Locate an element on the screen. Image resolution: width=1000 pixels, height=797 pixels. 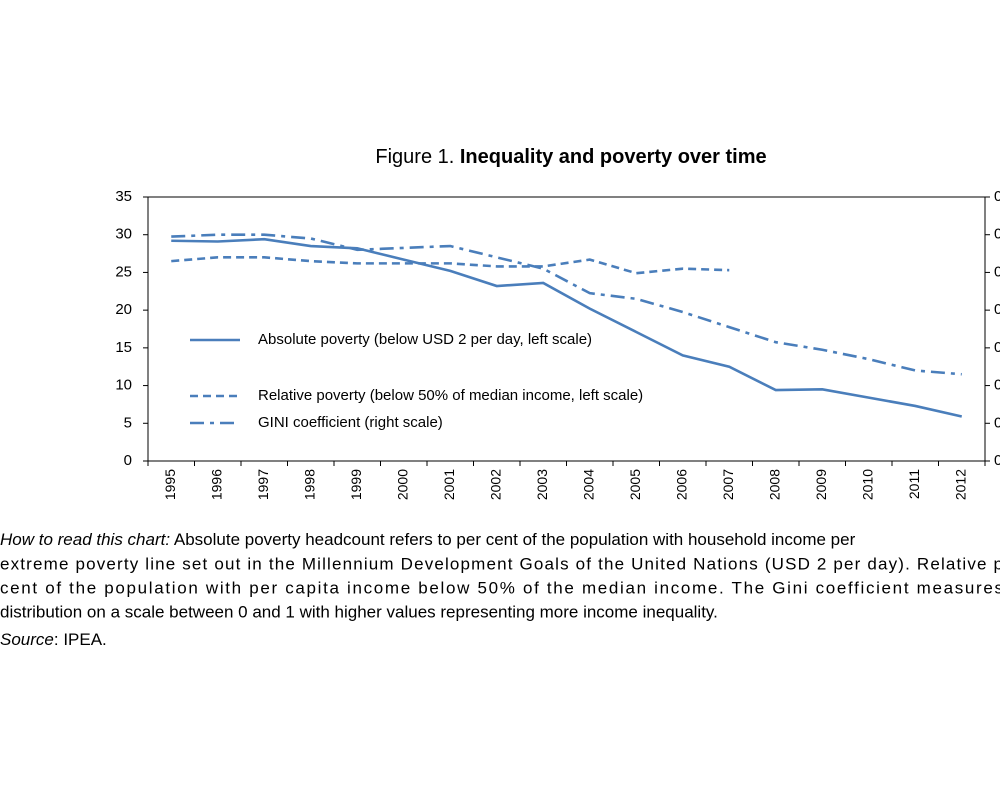
x-tick-label: 1997 is located at coordinates (263, 484).